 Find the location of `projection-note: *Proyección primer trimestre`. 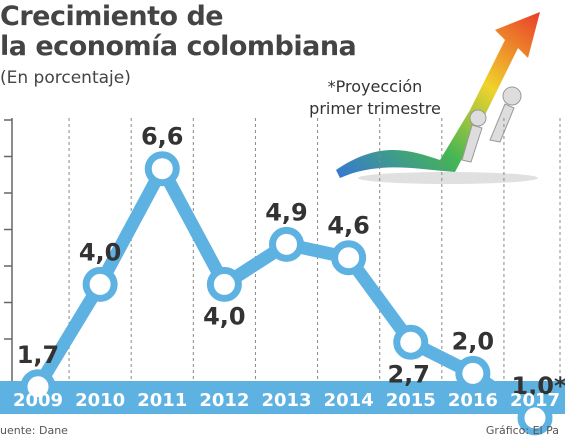

projection-note: *Proyección primer trimestre is located at coordinates (375, 98).